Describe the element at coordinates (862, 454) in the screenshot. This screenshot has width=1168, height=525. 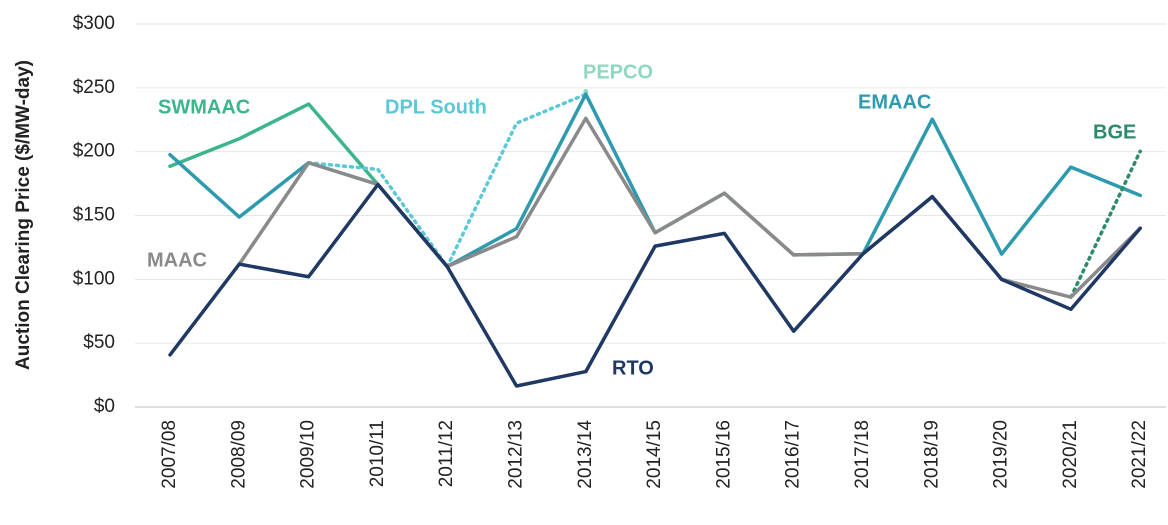
I see `x-tick-label: 2017/18` at that location.